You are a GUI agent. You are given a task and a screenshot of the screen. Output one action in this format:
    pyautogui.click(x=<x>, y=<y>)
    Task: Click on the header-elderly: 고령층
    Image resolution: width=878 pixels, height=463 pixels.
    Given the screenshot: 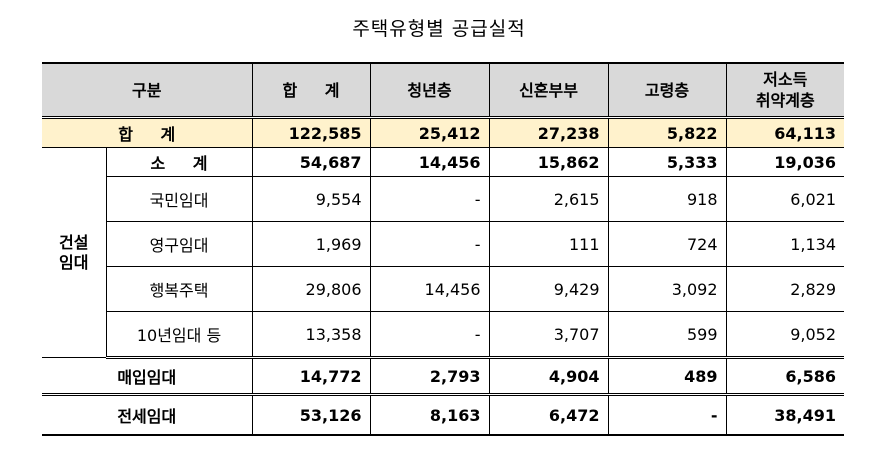 What is the action you would take?
    pyautogui.click(x=667, y=90)
    